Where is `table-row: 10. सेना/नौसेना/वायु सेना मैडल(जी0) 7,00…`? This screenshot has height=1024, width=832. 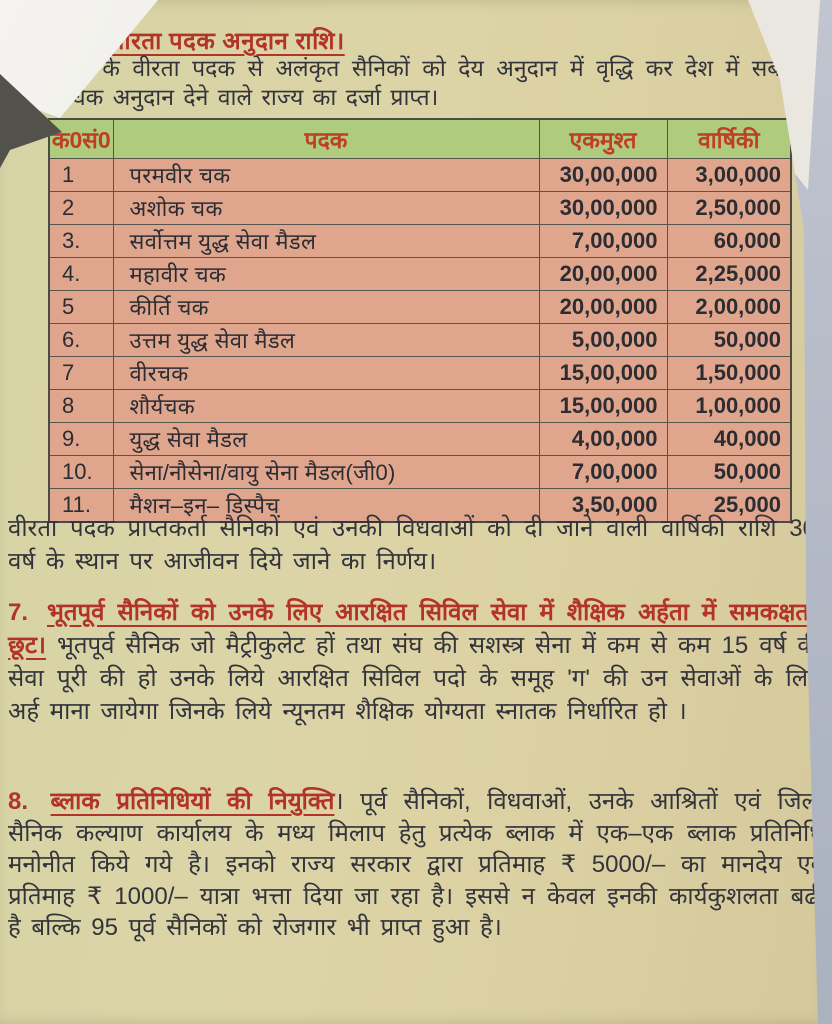 table-row: 10. सेना/नौसेना/वायु सेना मैडल(जी0) 7,00… is located at coordinates (420, 472).